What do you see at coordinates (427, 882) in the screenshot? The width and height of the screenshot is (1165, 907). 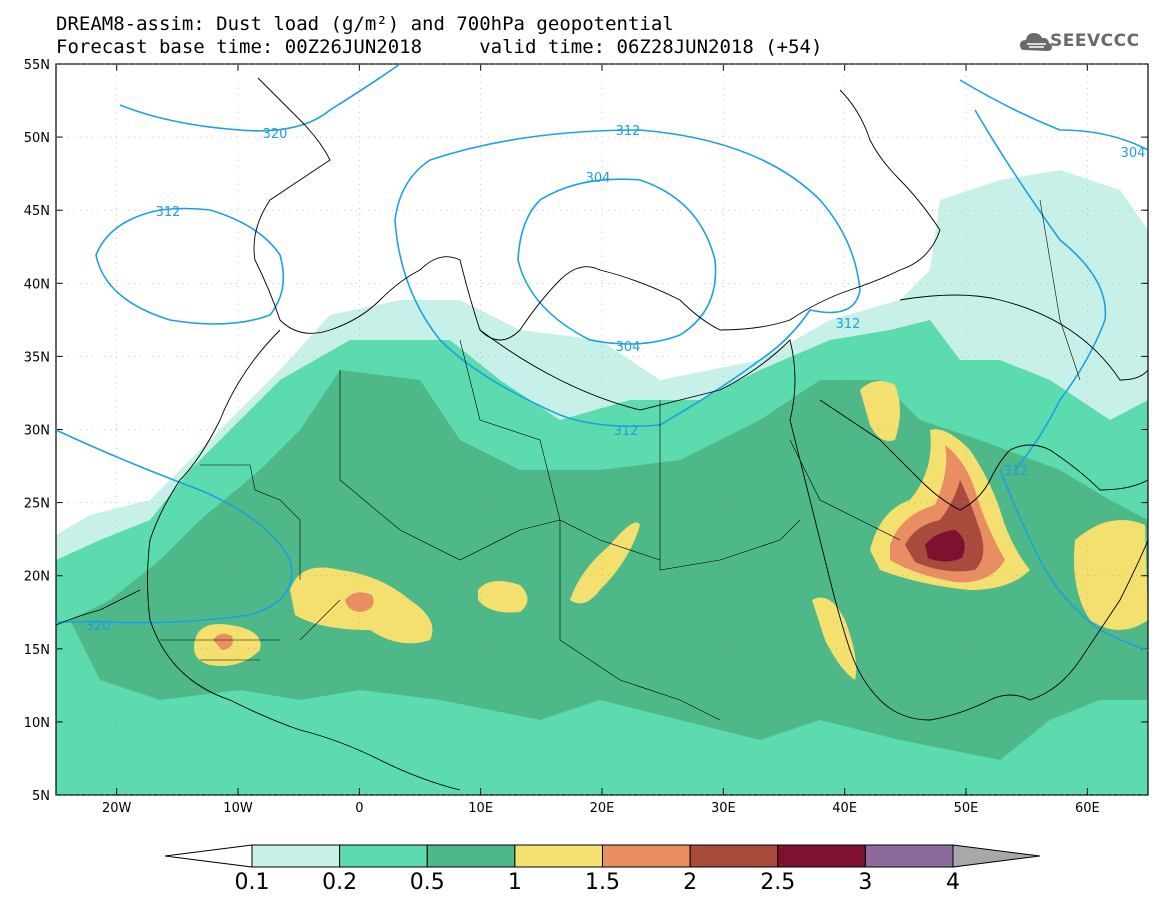 I see `colorbar-level-label: 0.5` at bounding box center [427, 882].